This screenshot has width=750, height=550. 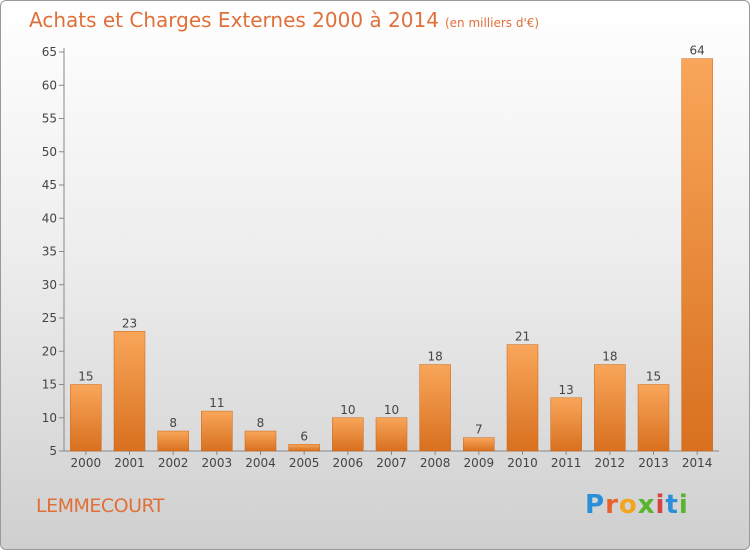 I want to click on logo-letter: t, so click(x=672, y=505).